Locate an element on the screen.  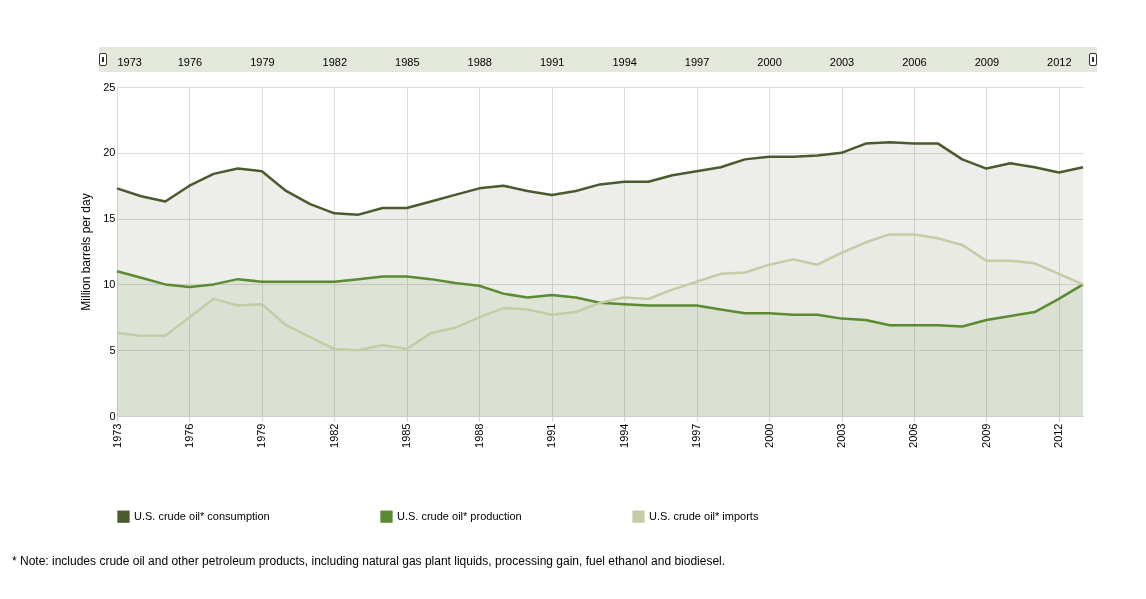
x-tick-label: 2003 is located at coordinates (841, 435).